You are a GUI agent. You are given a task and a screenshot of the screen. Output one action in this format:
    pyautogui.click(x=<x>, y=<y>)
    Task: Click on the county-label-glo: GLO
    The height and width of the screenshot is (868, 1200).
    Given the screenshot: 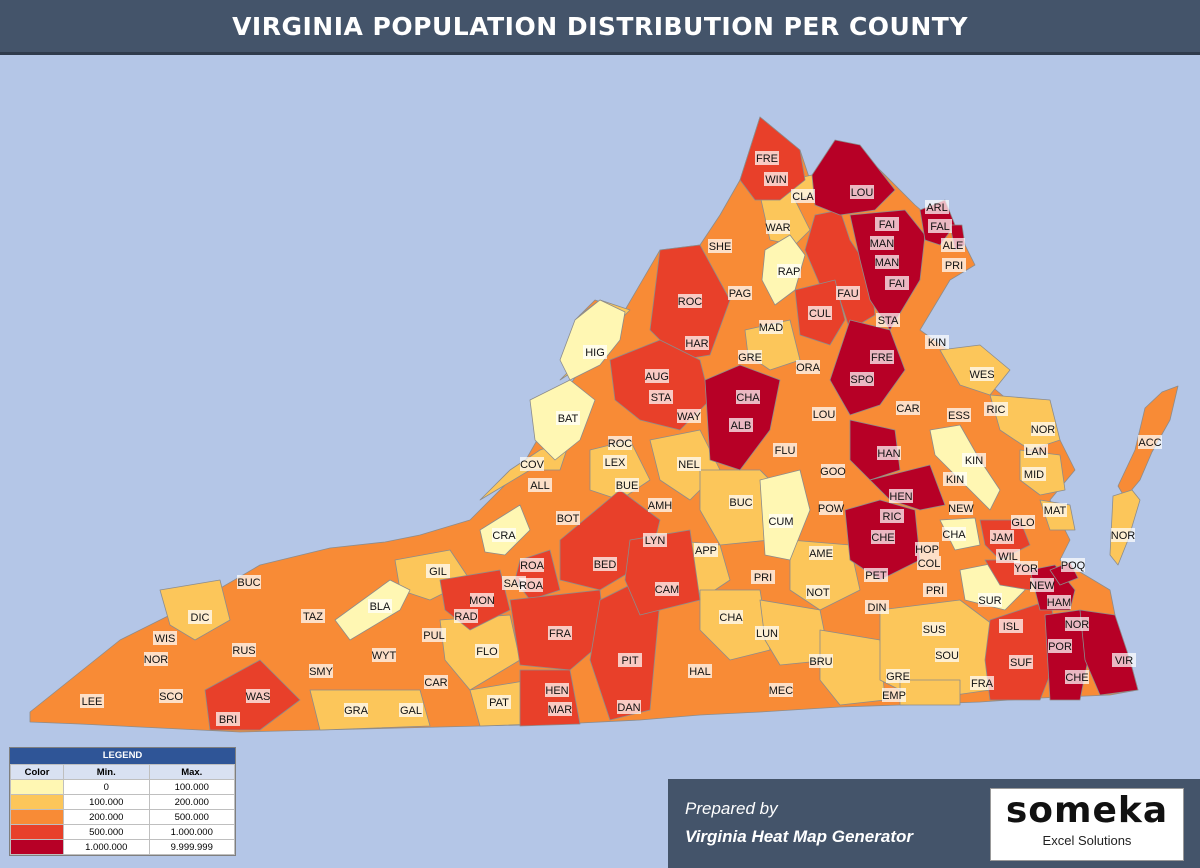 What is the action you would take?
    pyautogui.click(x=1023, y=522)
    